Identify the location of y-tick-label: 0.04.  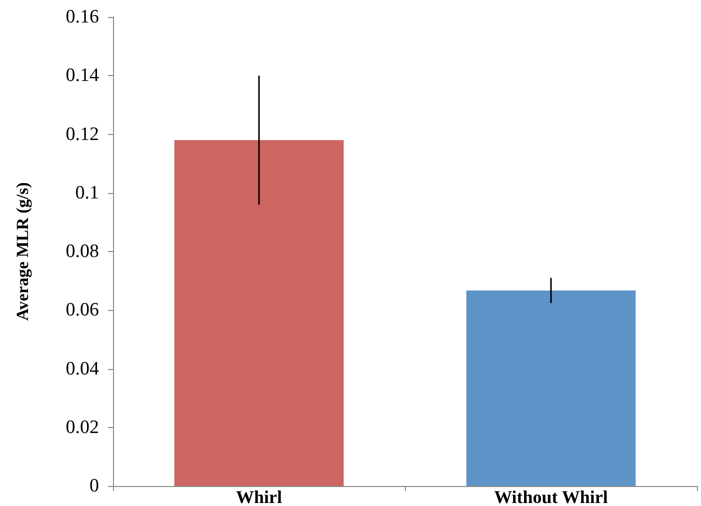
(83, 369).